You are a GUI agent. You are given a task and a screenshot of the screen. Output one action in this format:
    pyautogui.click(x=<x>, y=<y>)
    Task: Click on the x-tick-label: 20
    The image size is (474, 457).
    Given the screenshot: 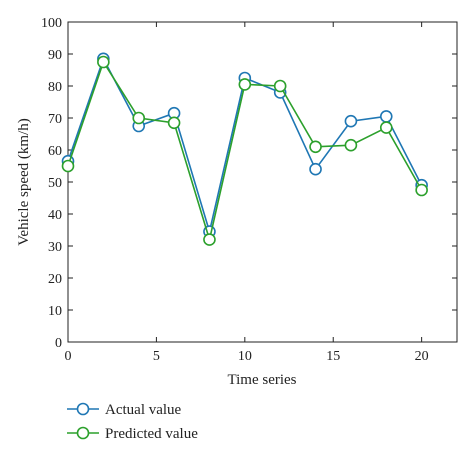 What is the action you would take?
    pyautogui.click(x=422, y=356)
    